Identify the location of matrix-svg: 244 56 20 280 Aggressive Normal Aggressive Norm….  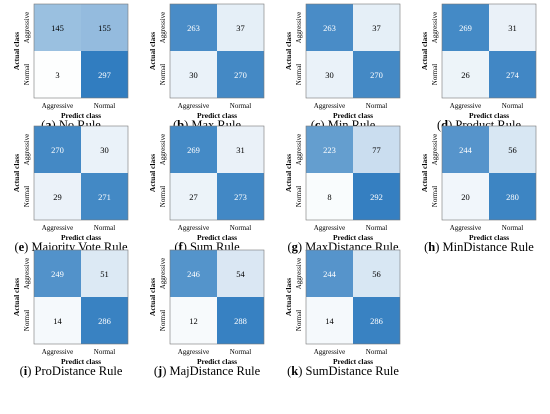
(478, 183).